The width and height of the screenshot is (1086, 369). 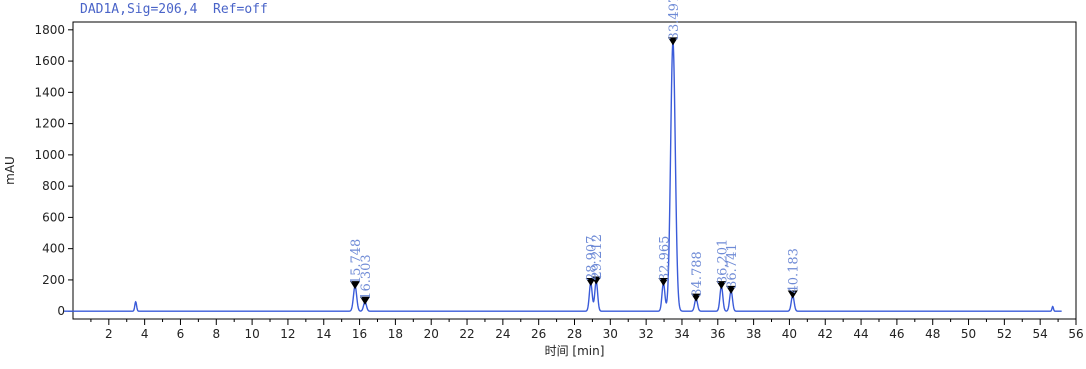 I want to click on x-tick-label: 6, so click(x=181, y=334).